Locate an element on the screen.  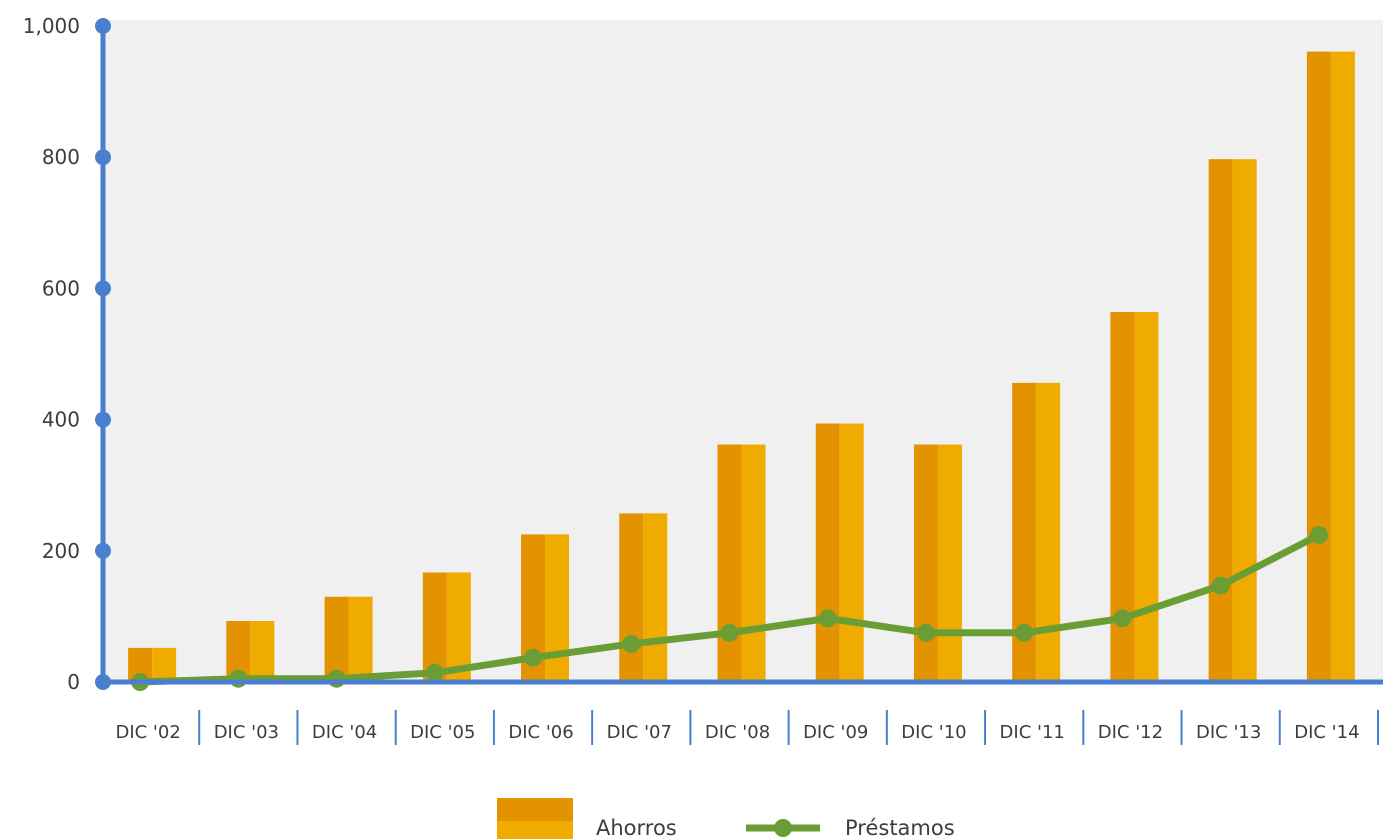
x-tick-label: DIC '11 is located at coordinates (1032, 732).